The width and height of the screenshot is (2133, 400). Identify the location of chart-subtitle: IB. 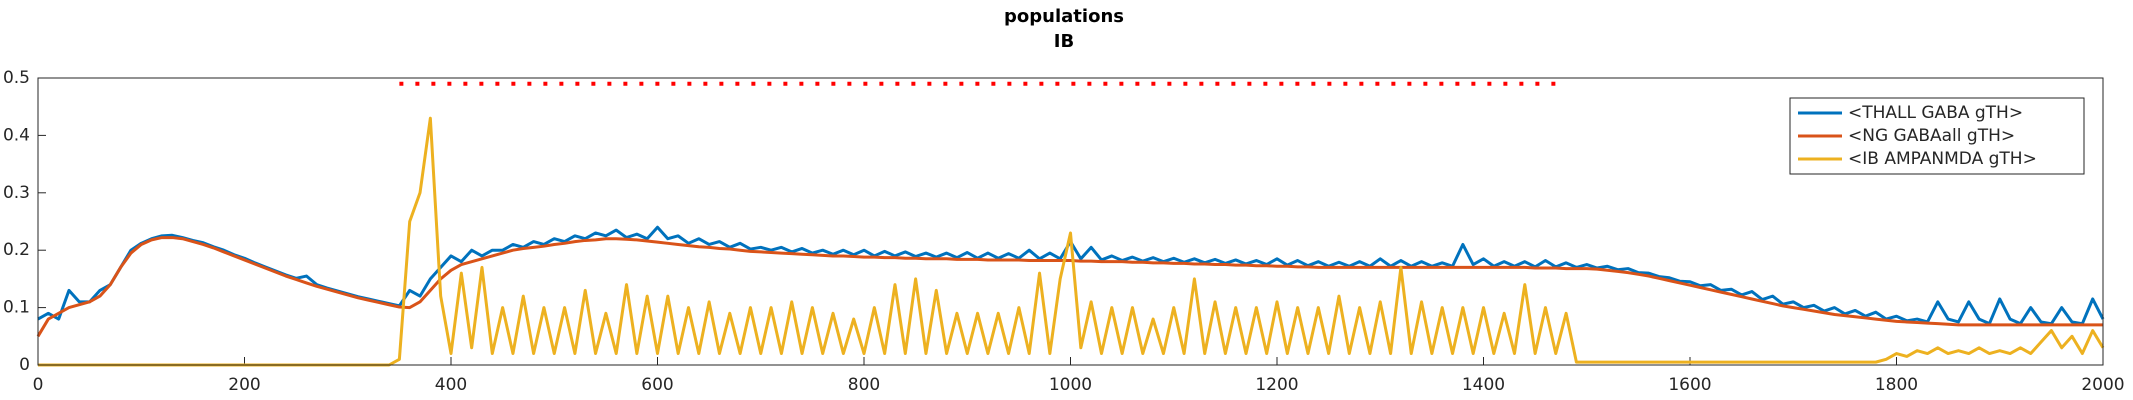
(1064, 41).